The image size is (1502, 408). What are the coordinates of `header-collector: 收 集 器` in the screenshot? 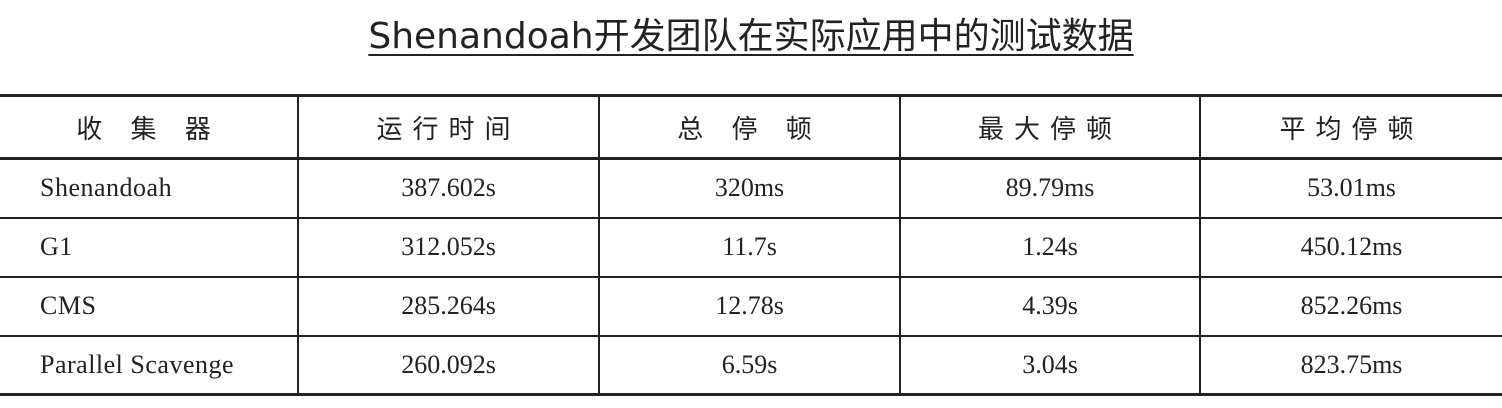 It's located at (149, 127).